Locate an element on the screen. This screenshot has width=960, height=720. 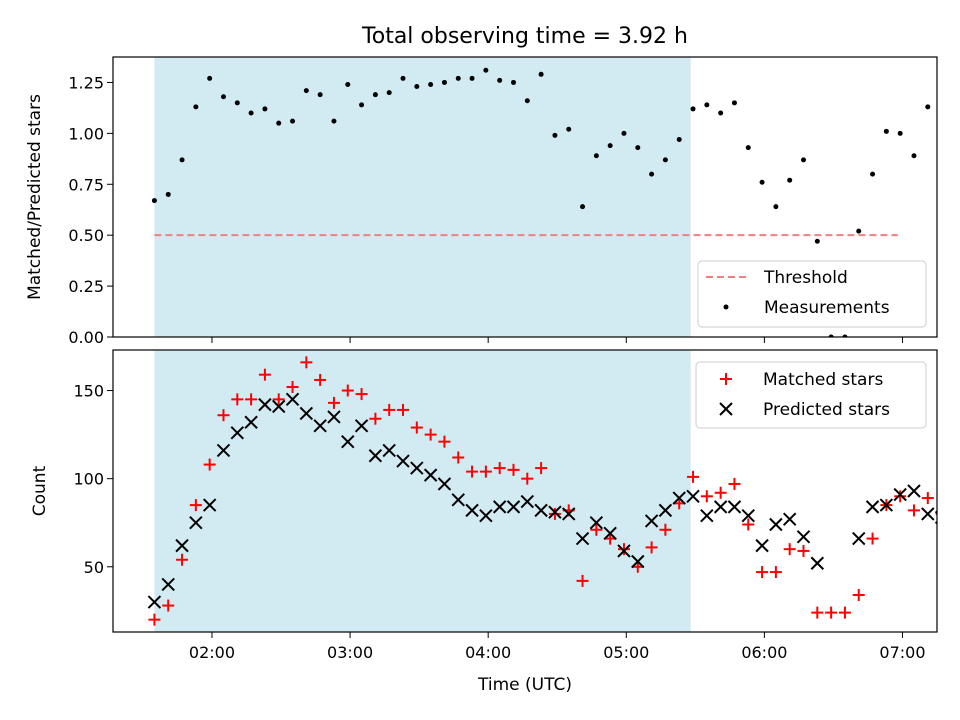
y-tick-label: 100 is located at coordinates (88, 479).